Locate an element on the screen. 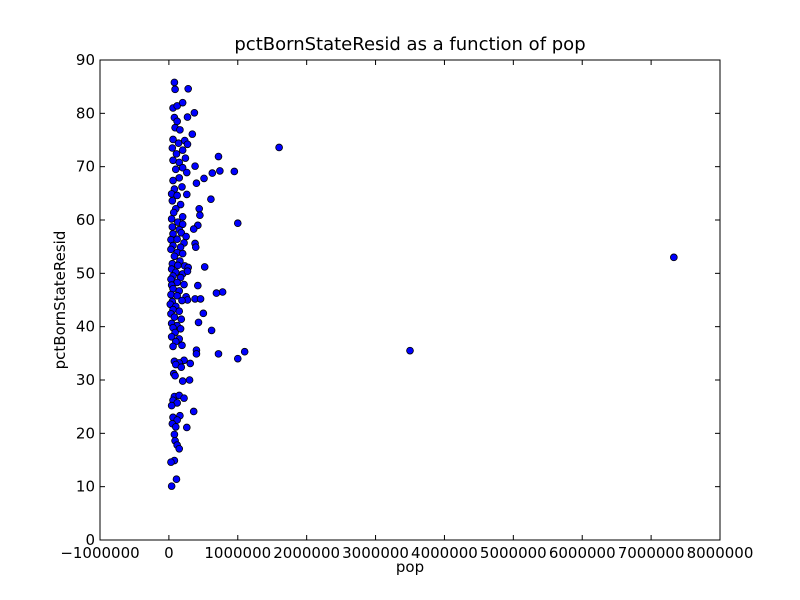  y-tick-label: 40 is located at coordinates (85, 327).